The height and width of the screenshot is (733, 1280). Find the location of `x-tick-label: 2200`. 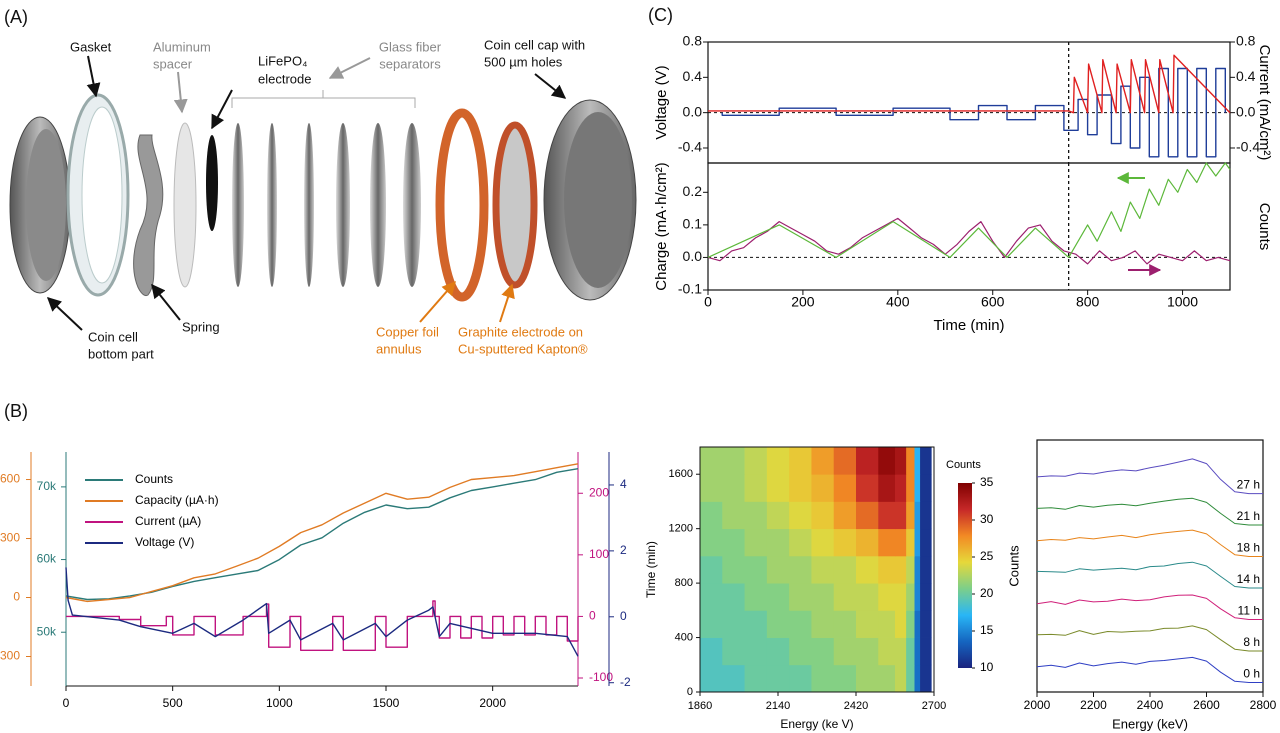

x-tick-label: 2200 is located at coordinates (1093, 705).